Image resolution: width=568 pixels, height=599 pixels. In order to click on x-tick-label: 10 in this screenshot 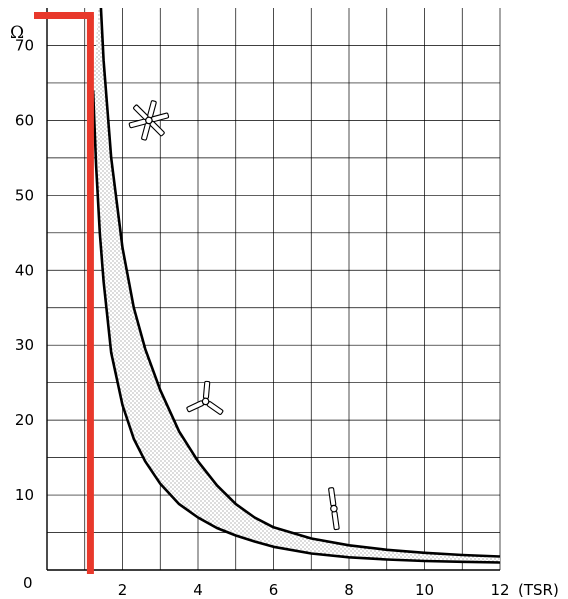, I will do `click(424, 590)`.